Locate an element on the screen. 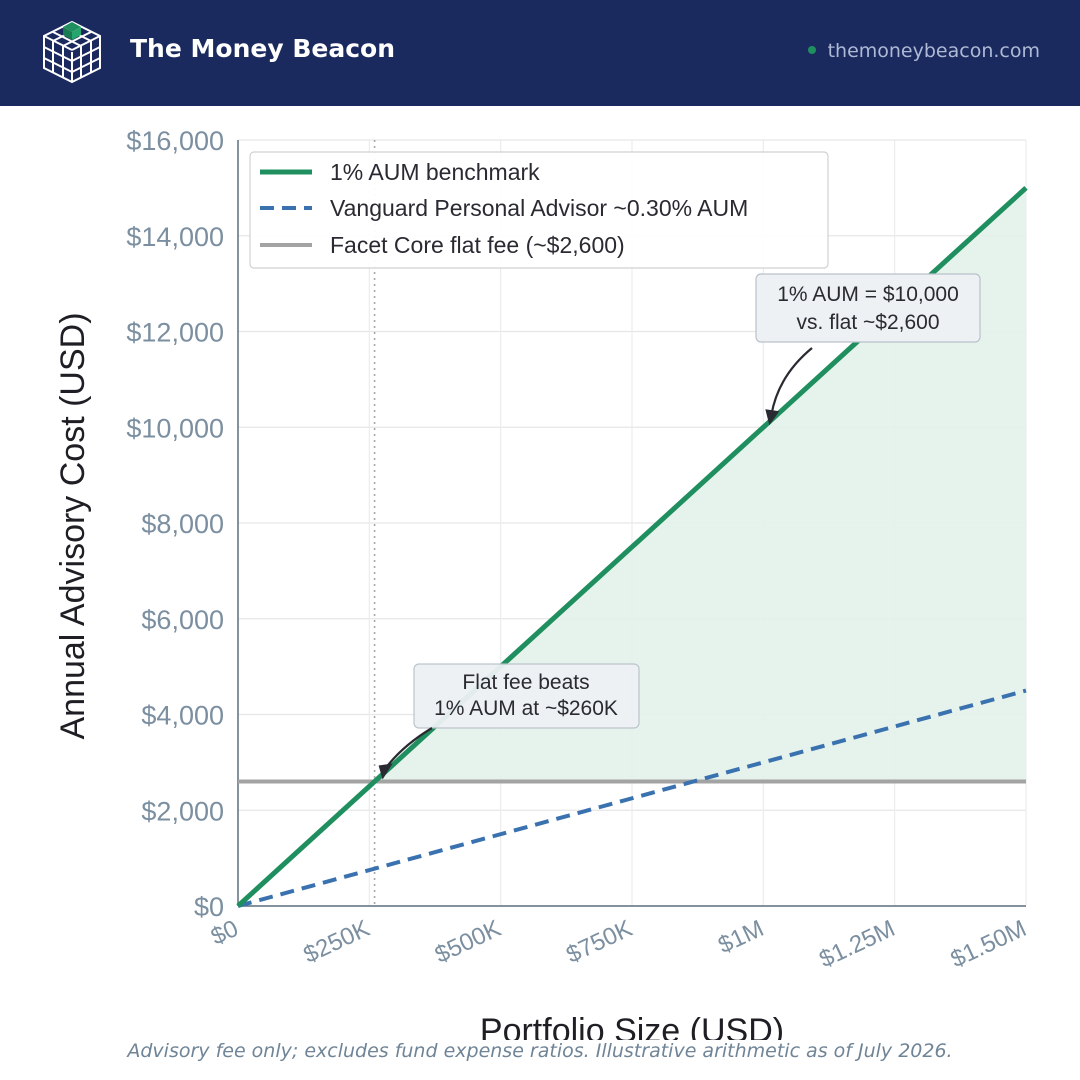  x-tick-label: $1.50M is located at coordinates (989, 944).